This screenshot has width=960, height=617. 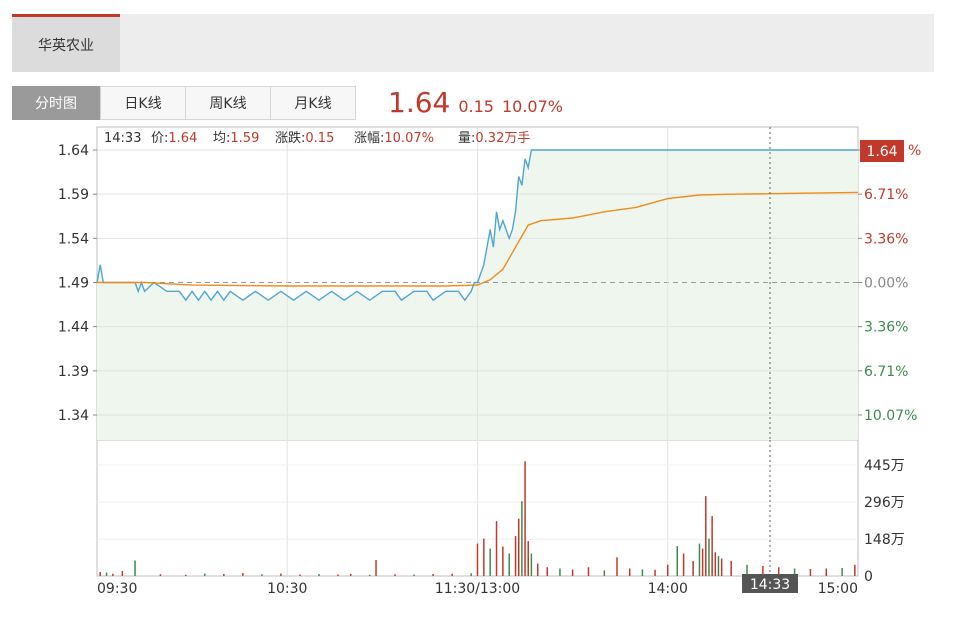 What do you see at coordinates (228, 103) in the screenshot?
I see `tab-weekly-k: 周K线` at bounding box center [228, 103].